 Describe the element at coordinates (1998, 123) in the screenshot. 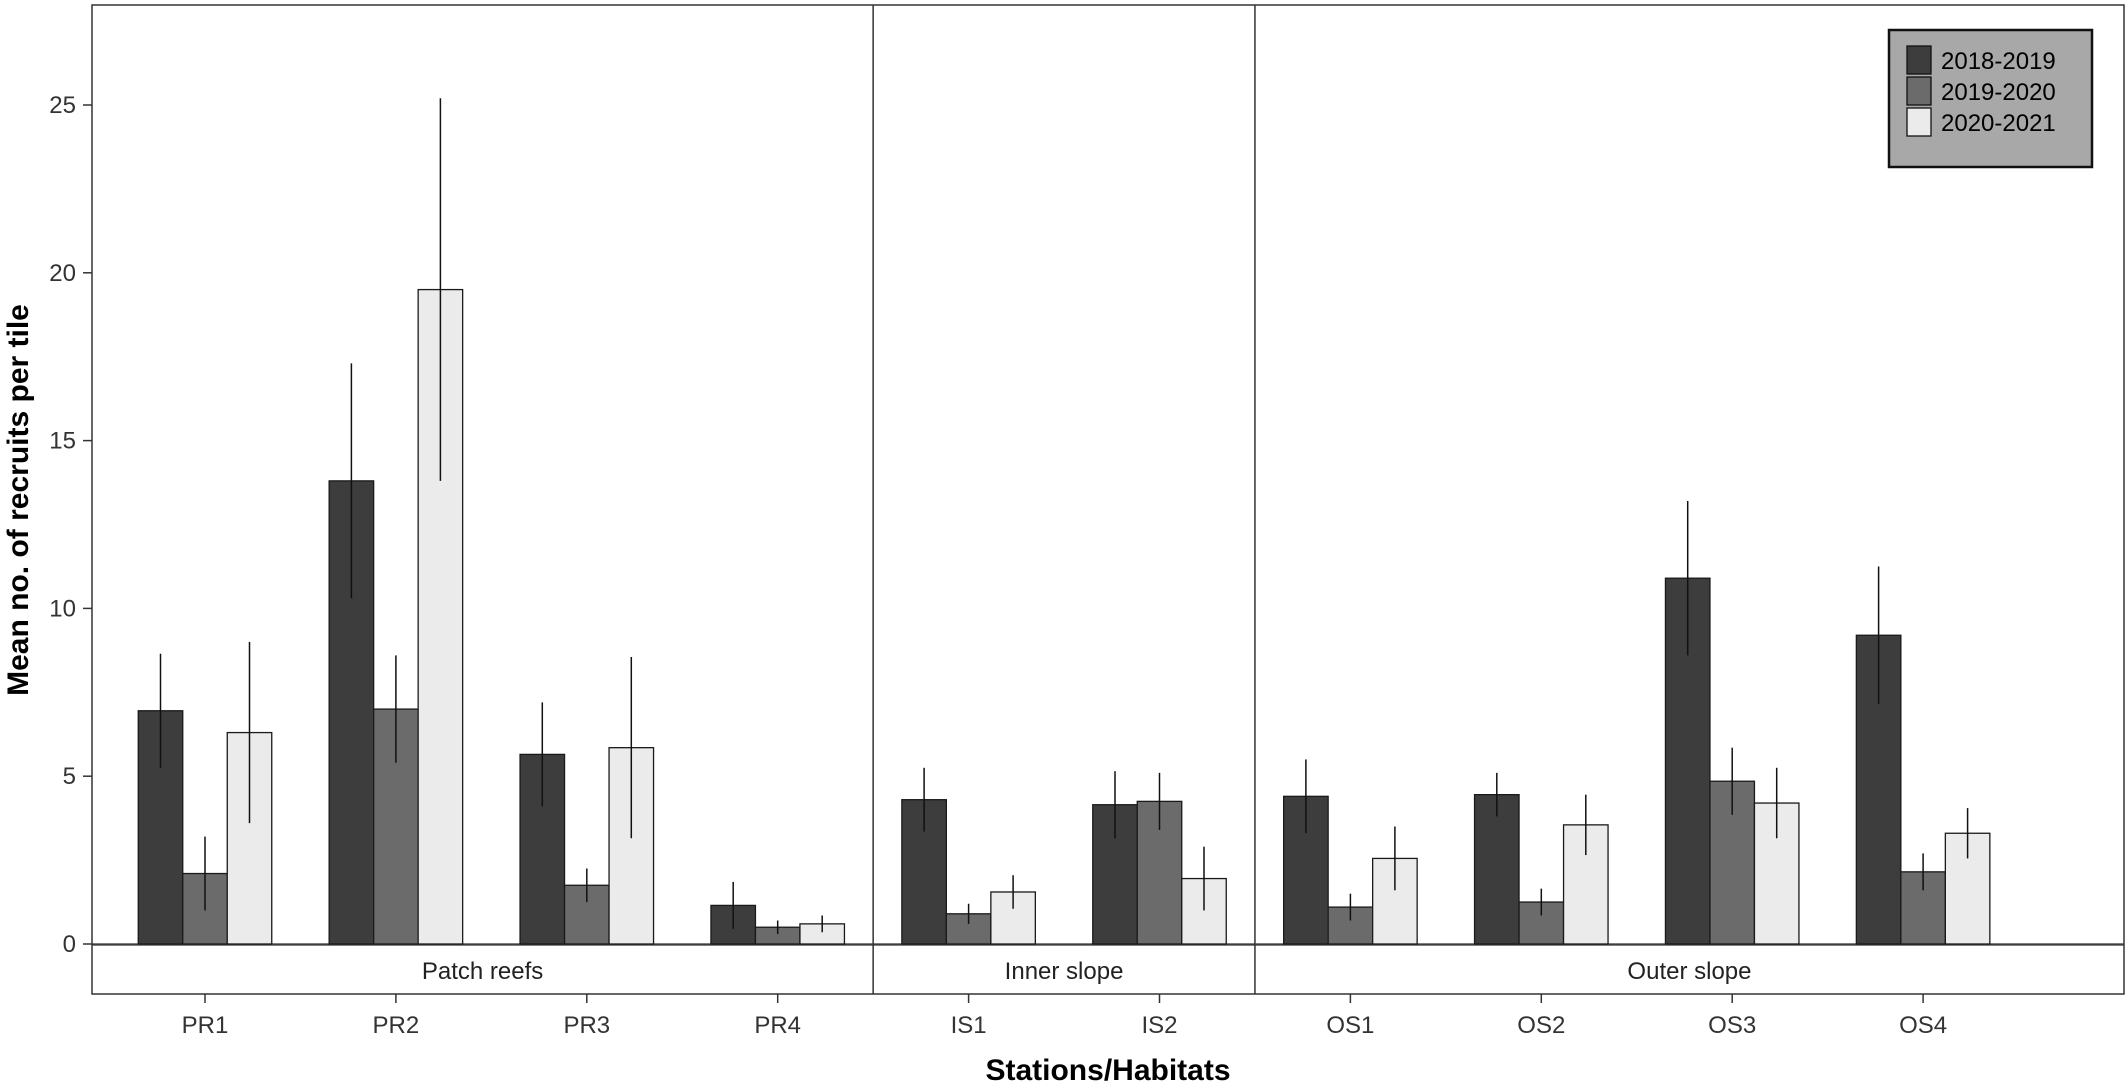

I see `legend-label: 2020-2021` at that location.